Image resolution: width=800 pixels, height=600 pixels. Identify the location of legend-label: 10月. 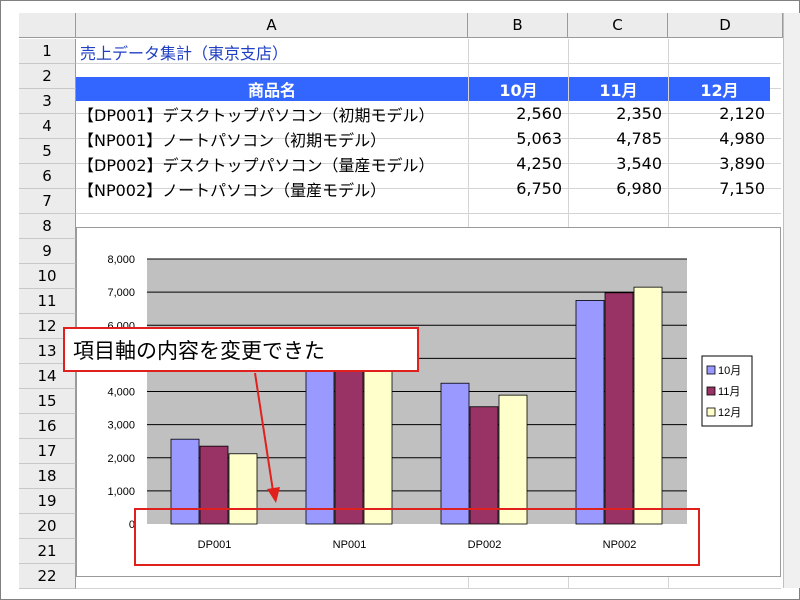
(729, 371).